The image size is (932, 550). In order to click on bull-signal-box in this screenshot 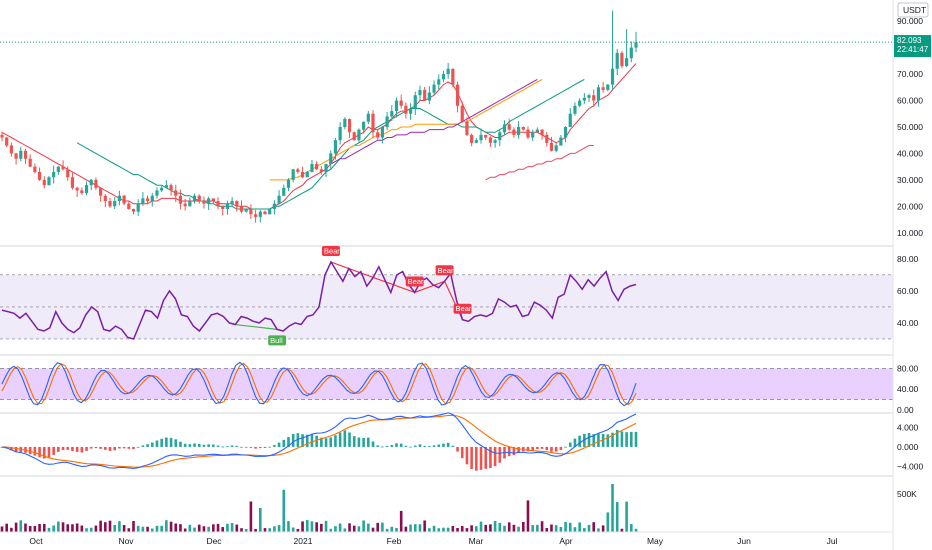, I will do `click(277, 340)`.